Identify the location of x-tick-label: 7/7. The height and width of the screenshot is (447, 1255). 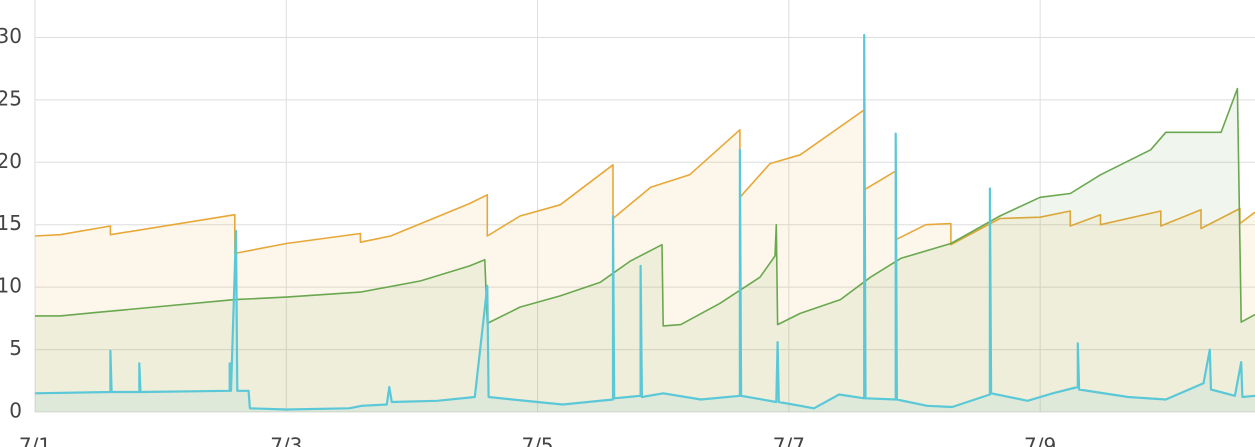
(789, 440).